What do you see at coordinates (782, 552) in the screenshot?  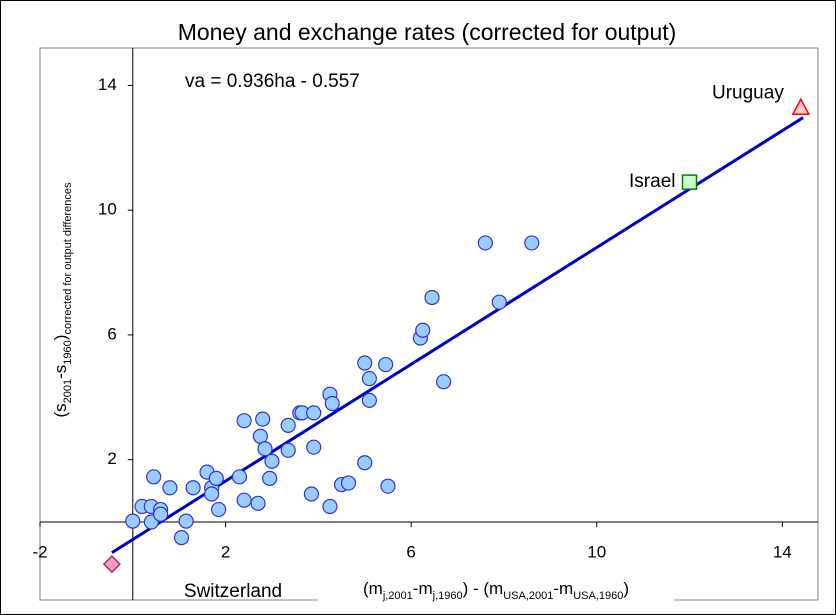 I see `x-tick-label: 14` at bounding box center [782, 552].